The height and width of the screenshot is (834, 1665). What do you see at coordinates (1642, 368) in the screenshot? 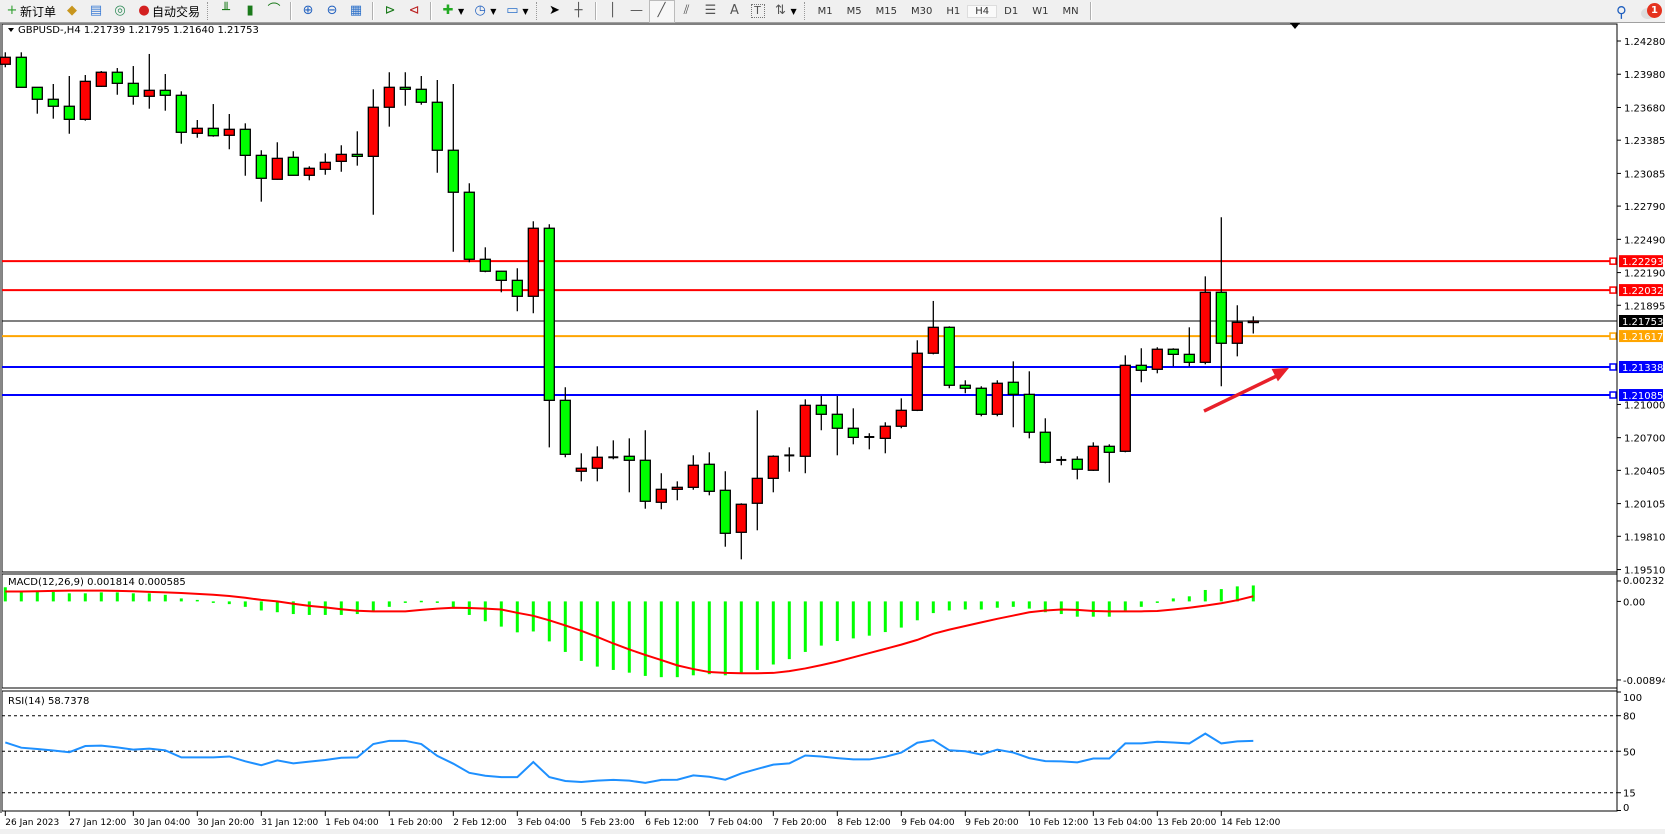
I see `price-label: 1.21338` at bounding box center [1642, 368].